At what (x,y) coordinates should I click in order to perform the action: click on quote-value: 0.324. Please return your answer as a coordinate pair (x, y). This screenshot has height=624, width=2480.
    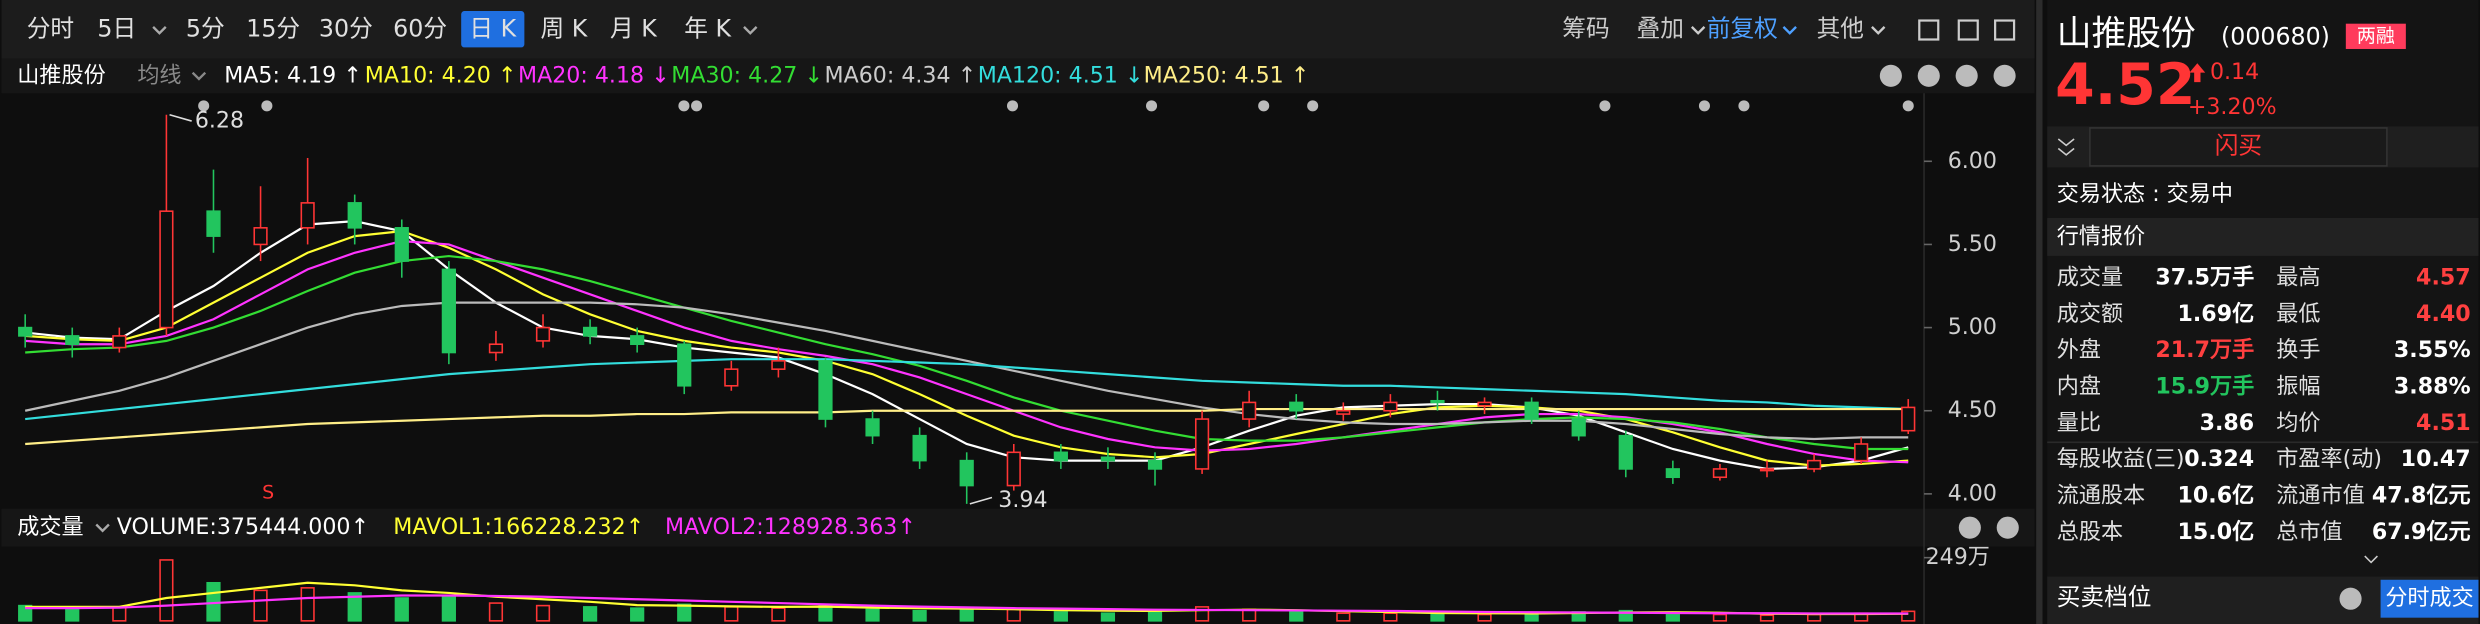
    Looking at the image, I should click on (2219, 459).